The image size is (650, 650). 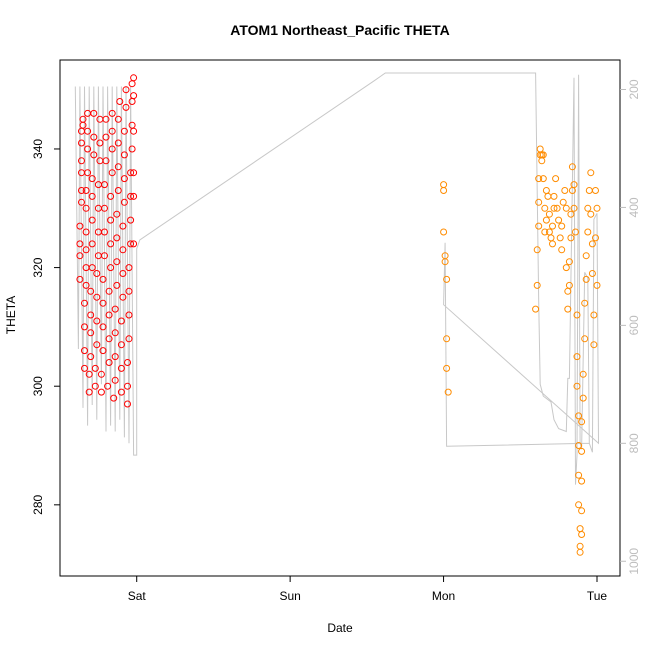 What do you see at coordinates (11, 315) in the screenshot?
I see `y-axis-label: THETA` at bounding box center [11, 315].